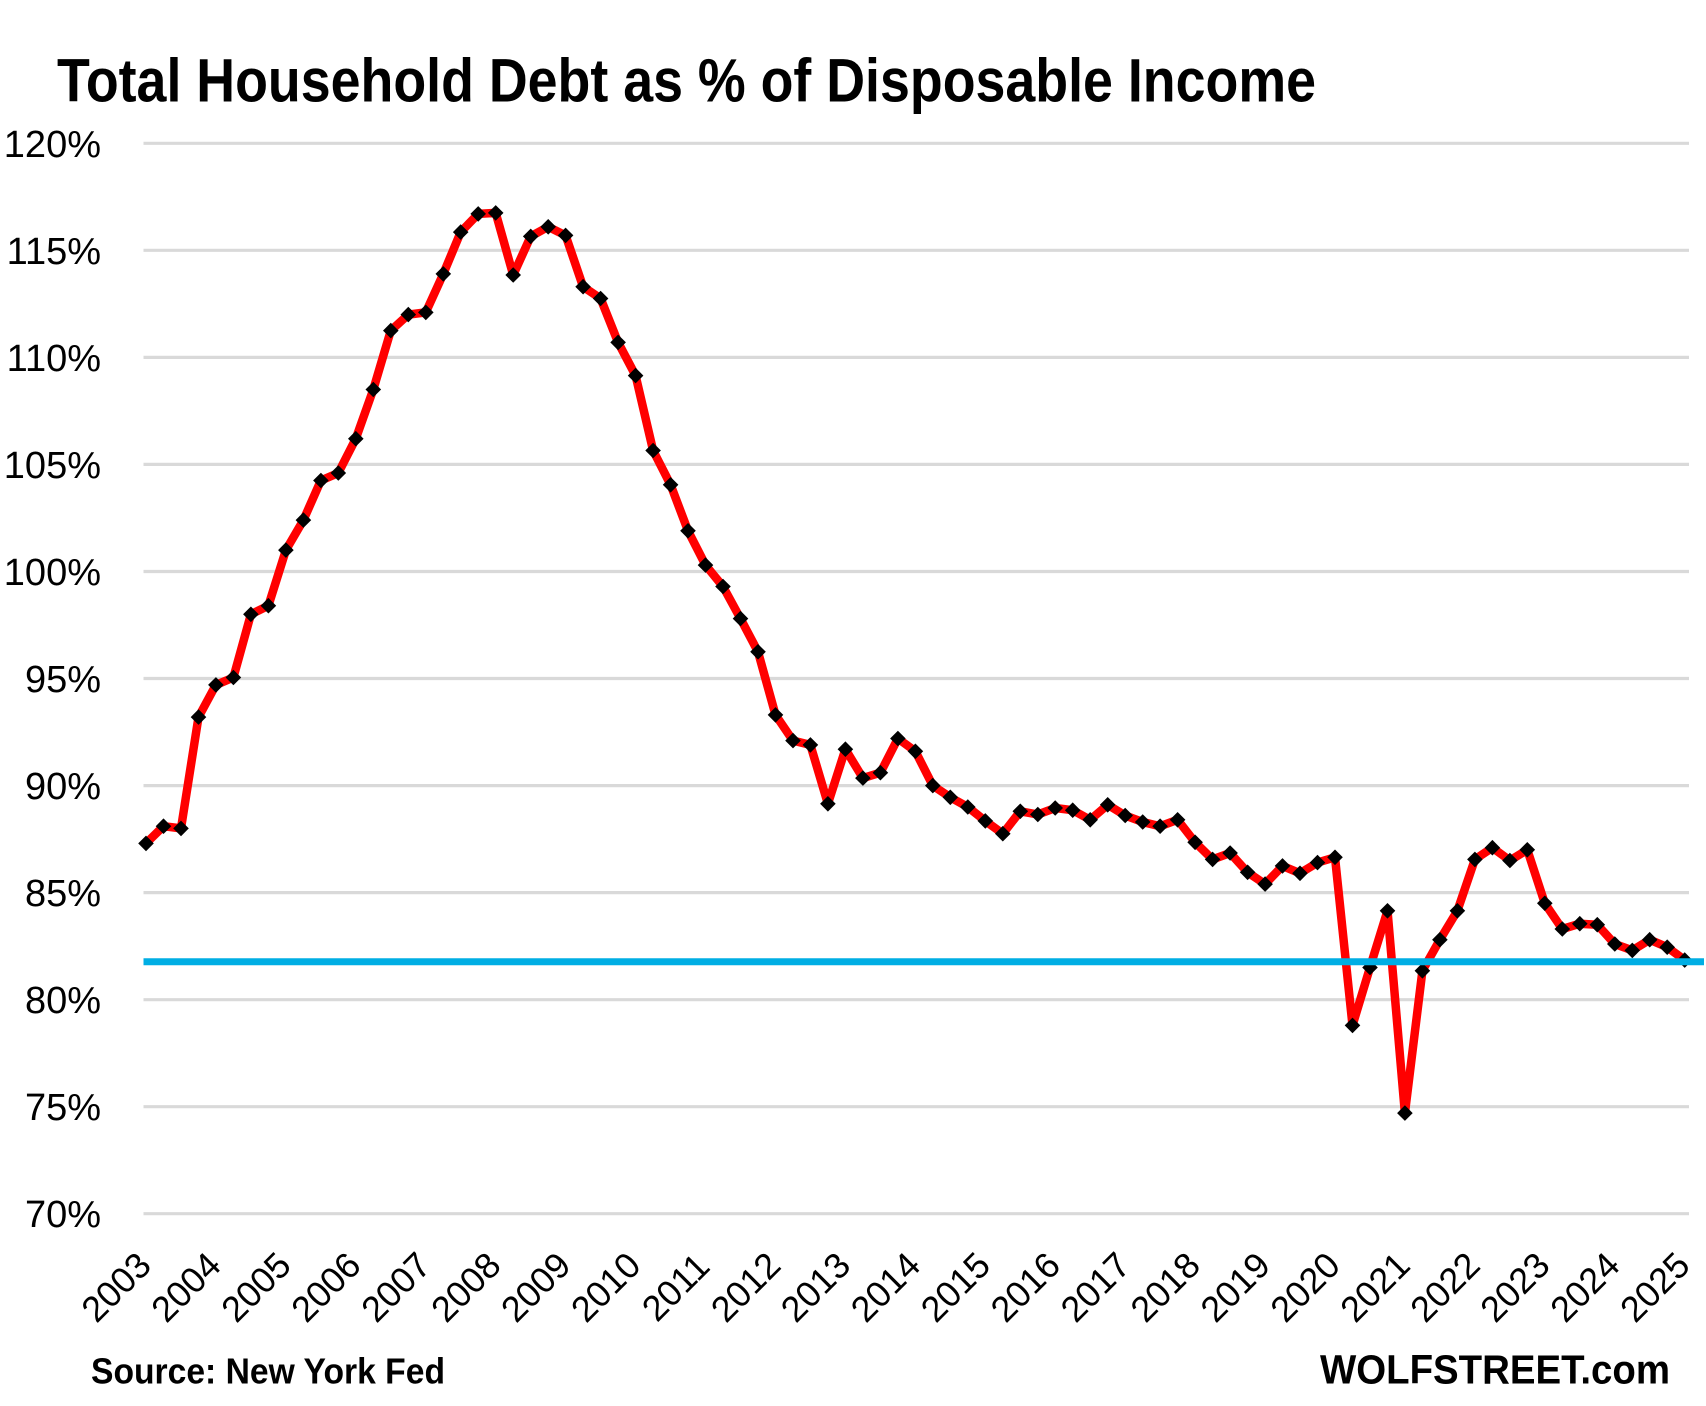 The height and width of the screenshot is (1406, 1706). Describe the element at coordinates (52, 145) in the screenshot. I see `svg-text: 120%` at that location.